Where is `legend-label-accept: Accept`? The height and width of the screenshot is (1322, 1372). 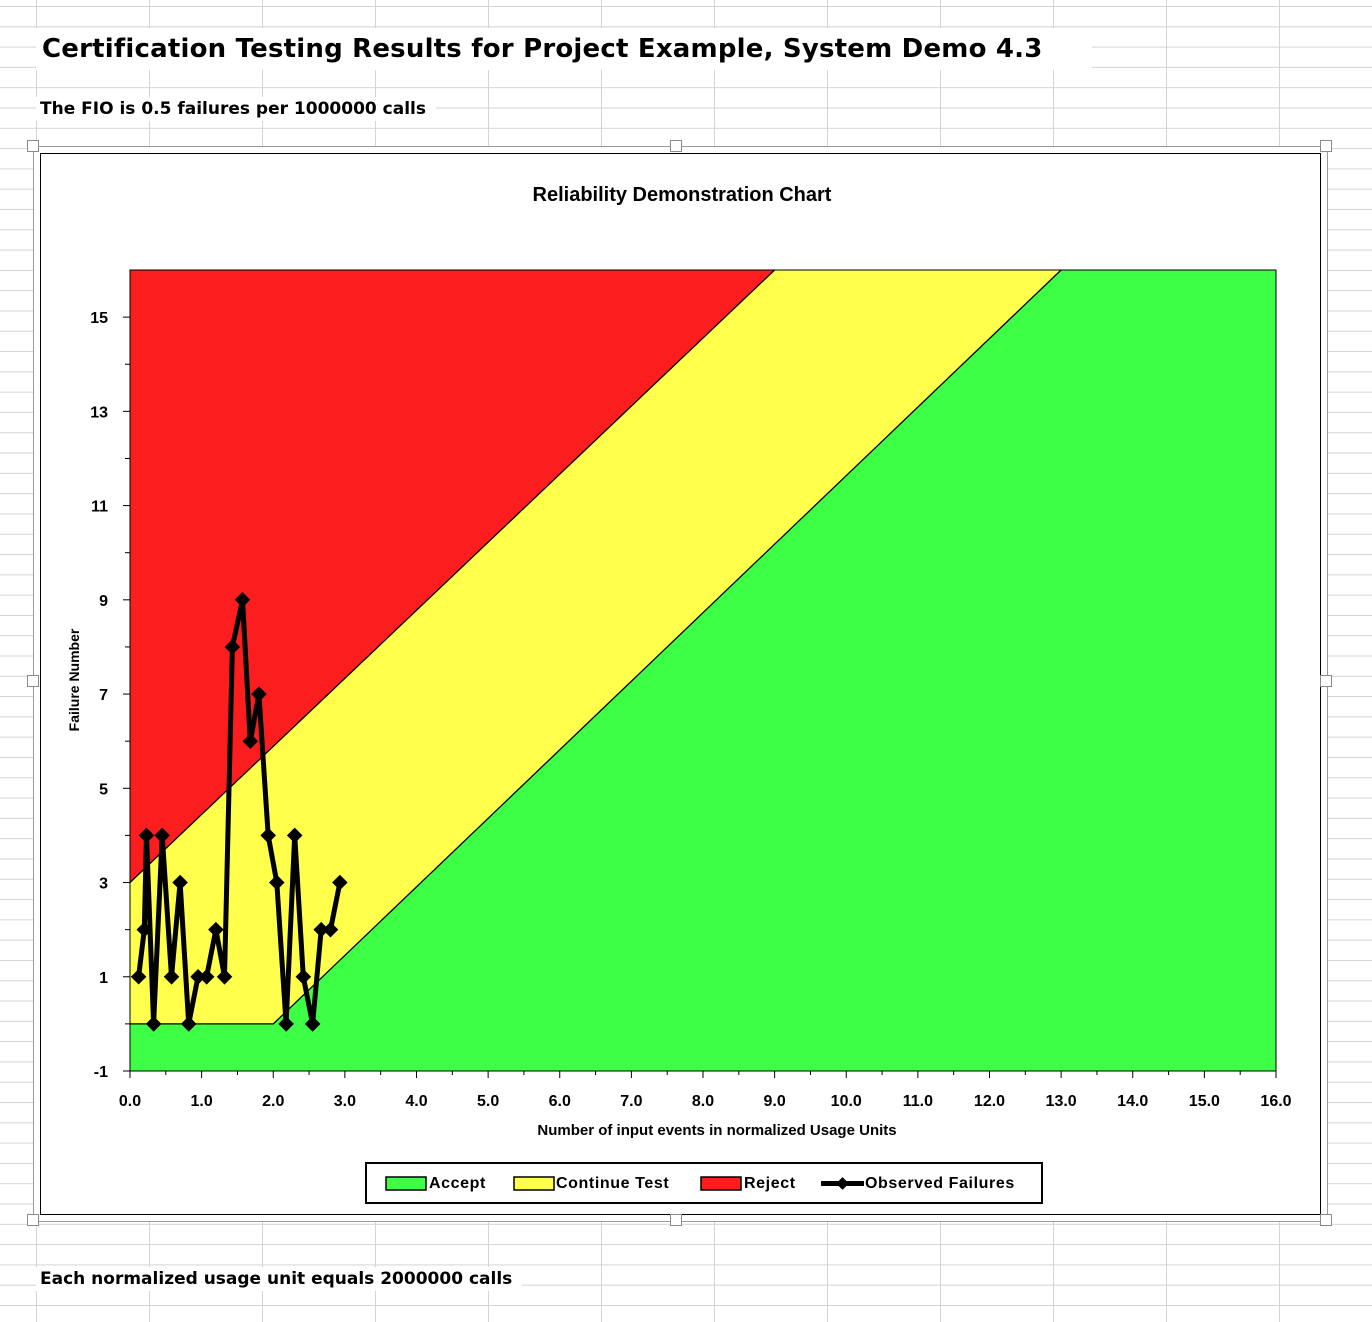
legend-label-accept: Accept is located at coordinates (457, 1183).